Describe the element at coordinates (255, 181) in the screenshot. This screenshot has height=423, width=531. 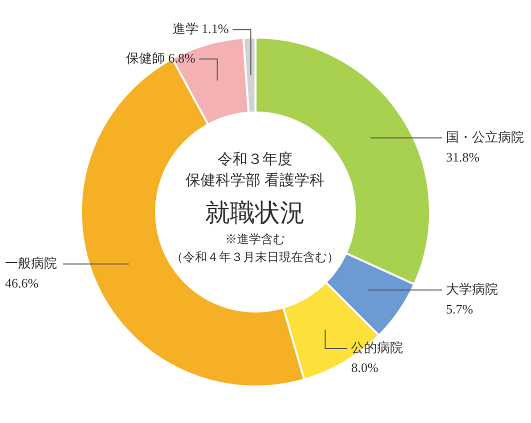
I see `text: 保健科学部 看護学科` at that location.